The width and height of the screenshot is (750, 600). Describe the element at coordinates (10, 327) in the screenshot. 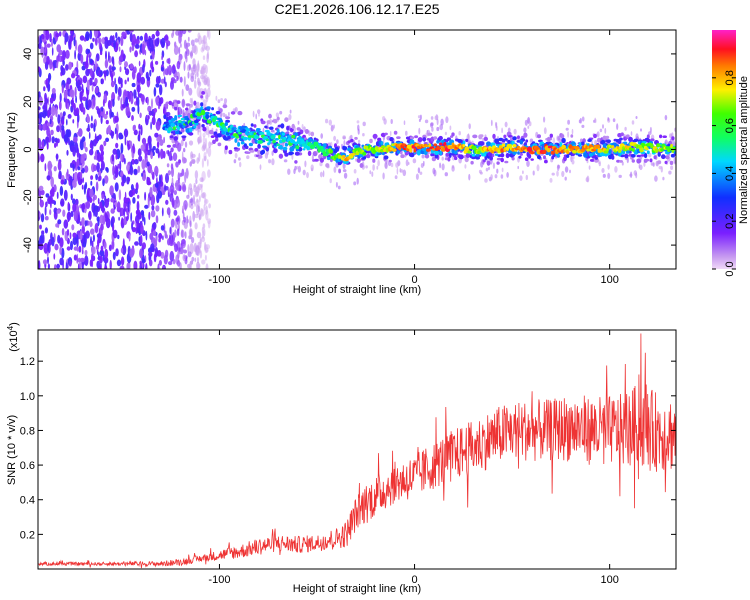

I see `snr-multiplier-exp: 4` at that location.